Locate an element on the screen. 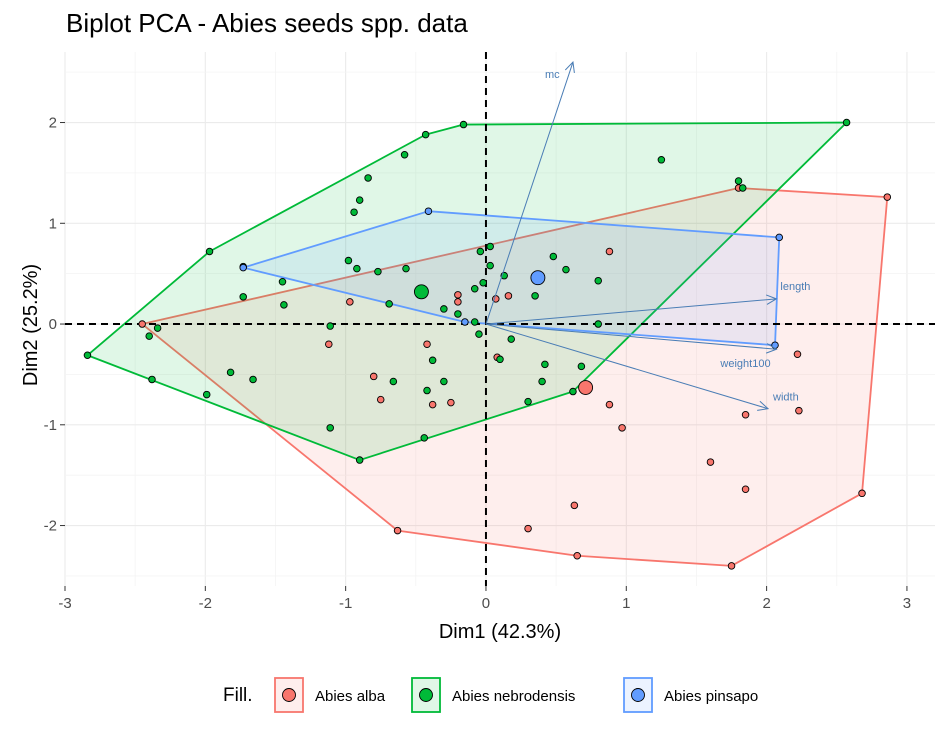  y-tick-label: 2 is located at coordinates (53, 123).